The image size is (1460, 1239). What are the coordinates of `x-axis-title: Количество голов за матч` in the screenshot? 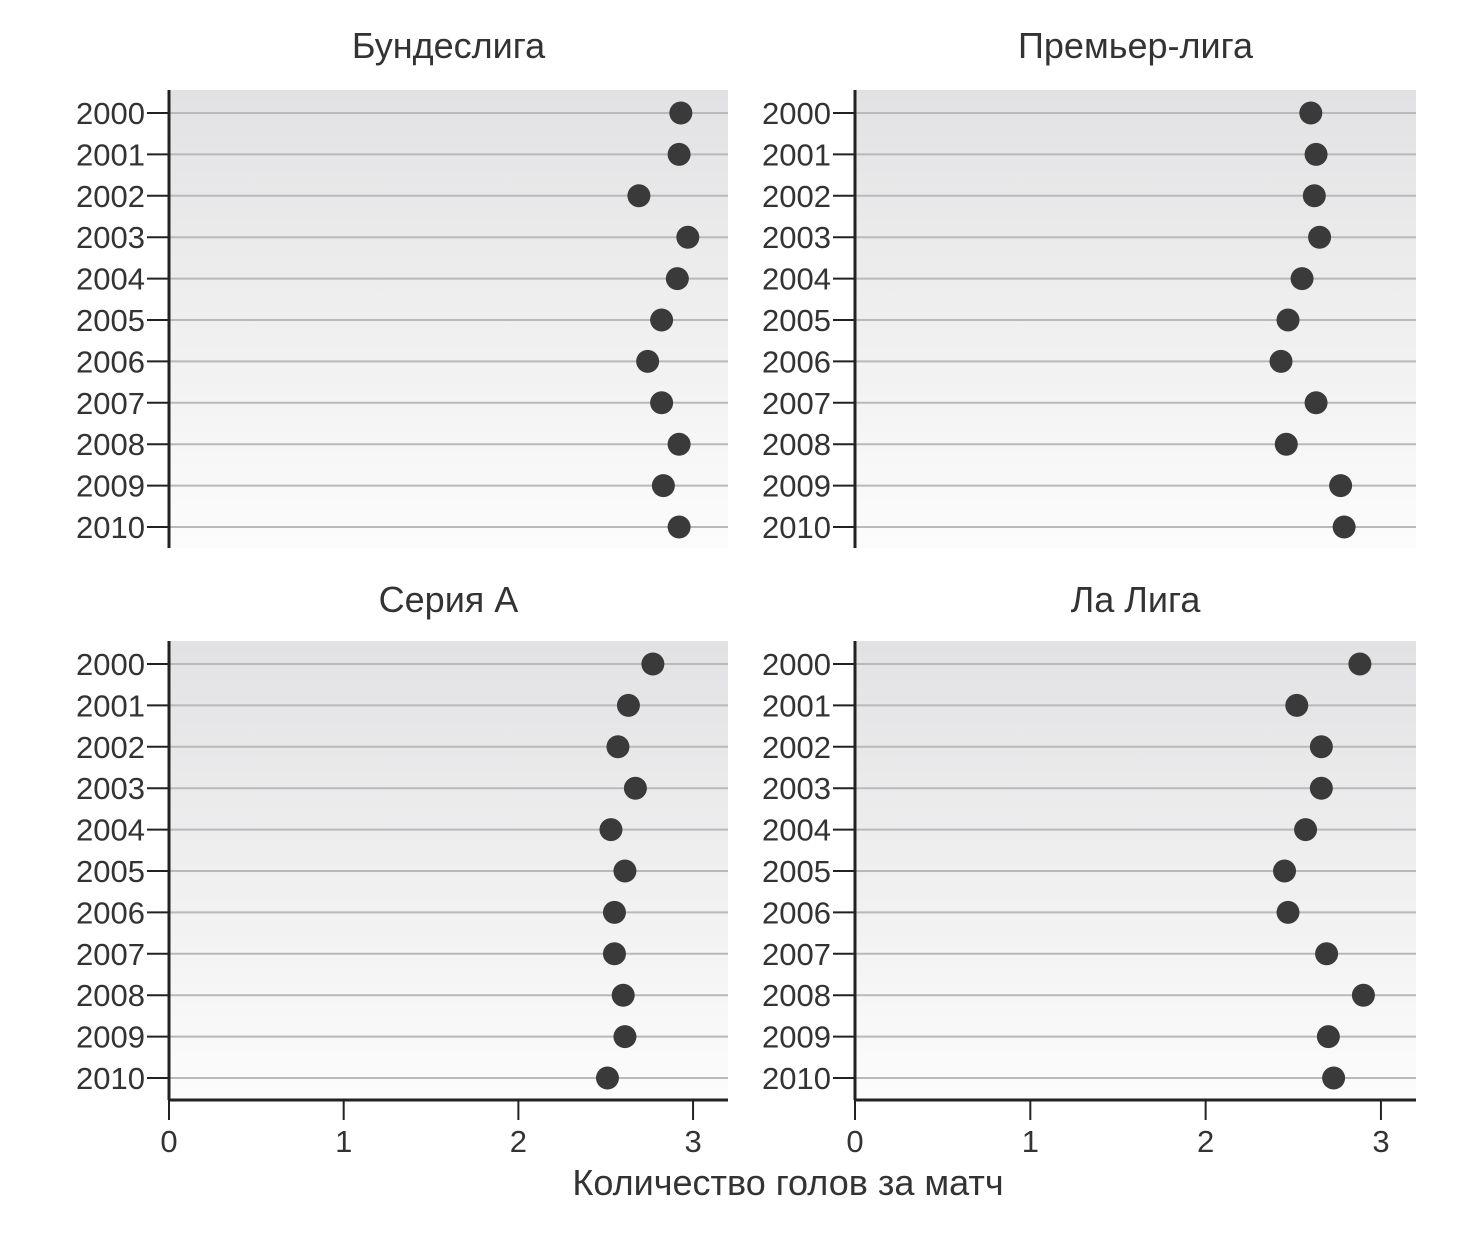 It's located at (787, 1182).